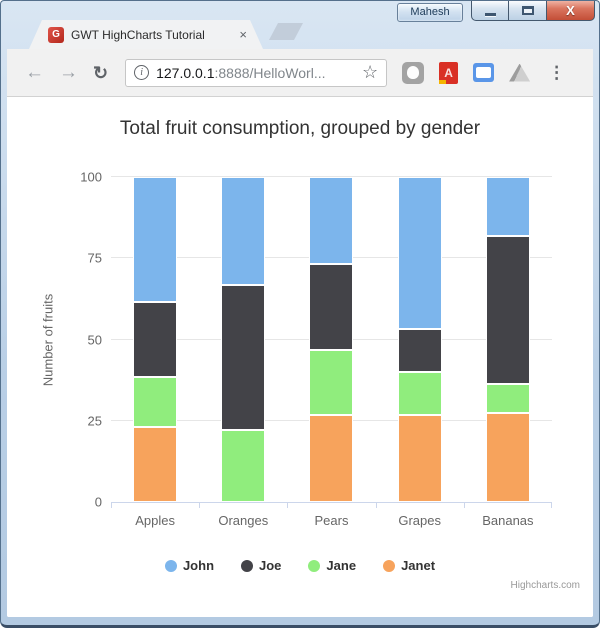  I want to click on x-category-label: Pears, so click(331, 520).